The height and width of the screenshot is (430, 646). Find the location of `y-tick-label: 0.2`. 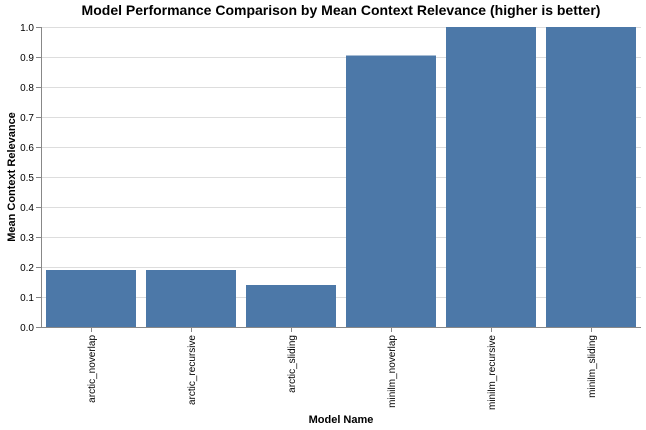

y-tick-label: 0.2 is located at coordinates (27, 268).